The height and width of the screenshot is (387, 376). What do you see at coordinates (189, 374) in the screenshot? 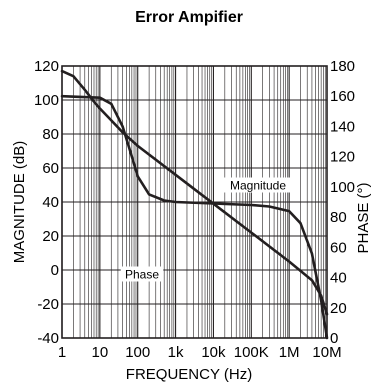
I see `x-axis-label: FREQUENCY (Hz)` at bounding box center [189, 374].